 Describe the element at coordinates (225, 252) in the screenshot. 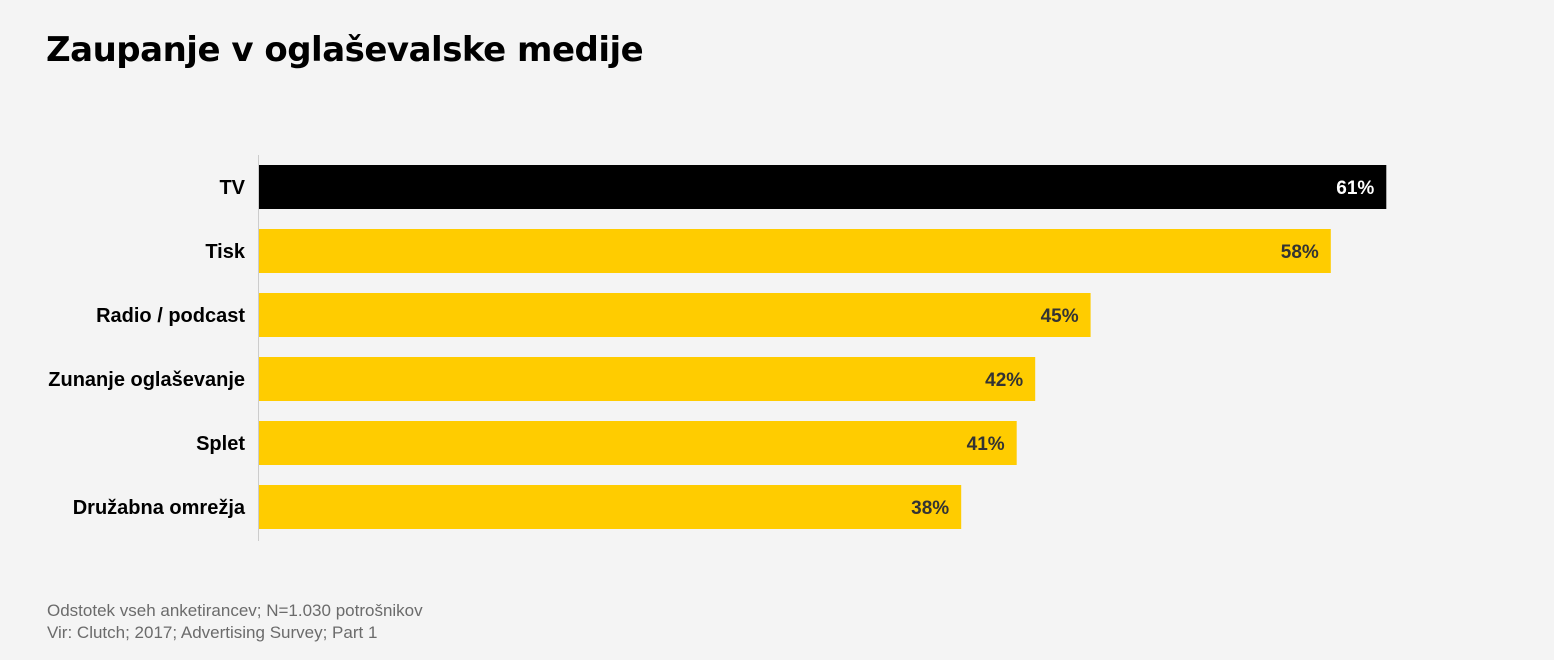

I see `category-label: Tisk` at that location.